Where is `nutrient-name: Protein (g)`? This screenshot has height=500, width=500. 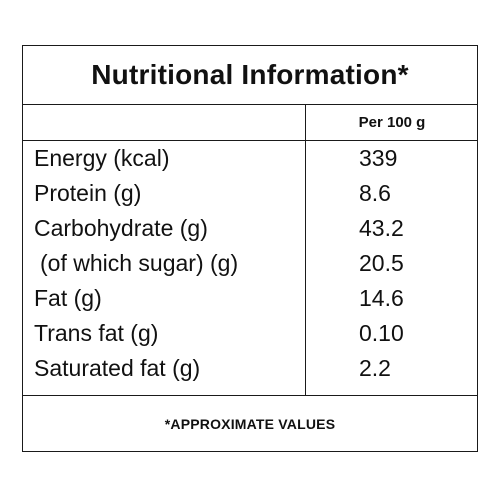 nutrient-name: Protein (g) is located at coordinates (88, 193).